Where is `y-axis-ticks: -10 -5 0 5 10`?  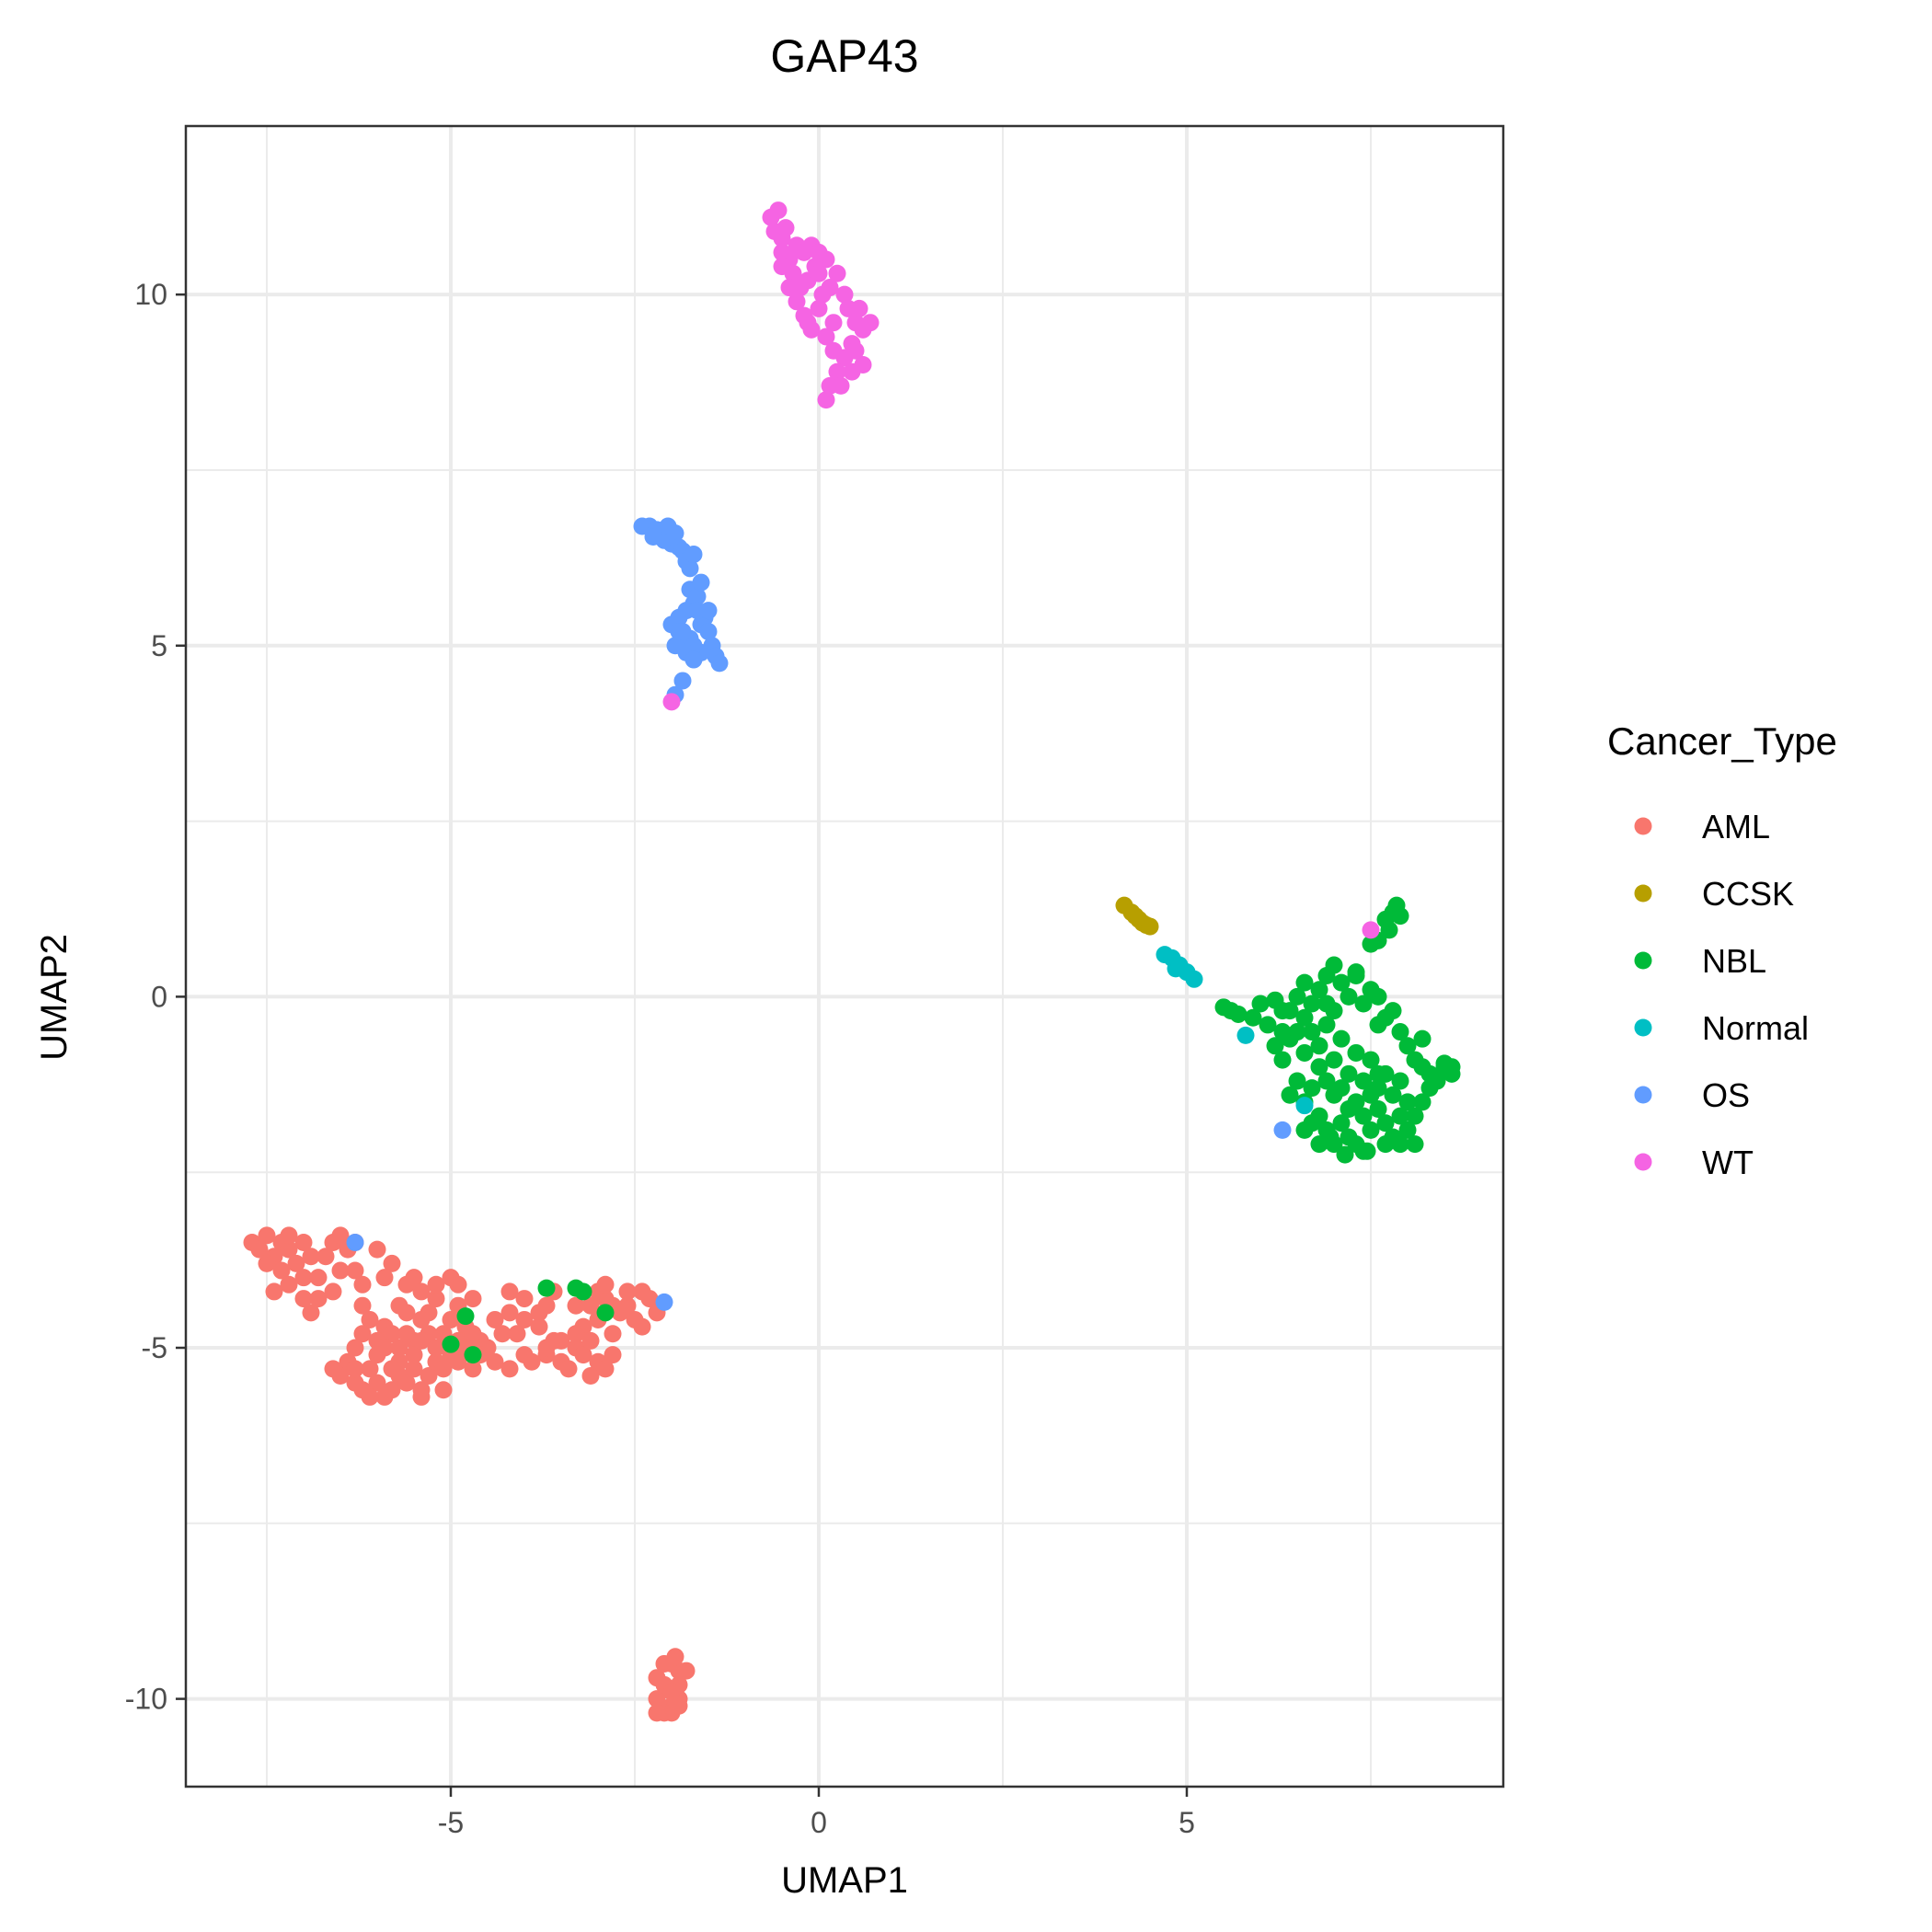
y-axis-ticks: -10 -5 0 5 10 is located at coordinates (155, 997).